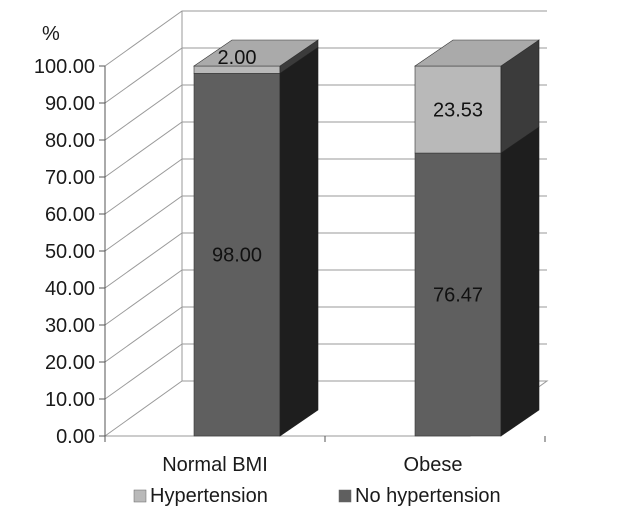  Describe the element at coordinates (70, 215) in the screenshot. I see `y-tick-label: 60.00` at that location.